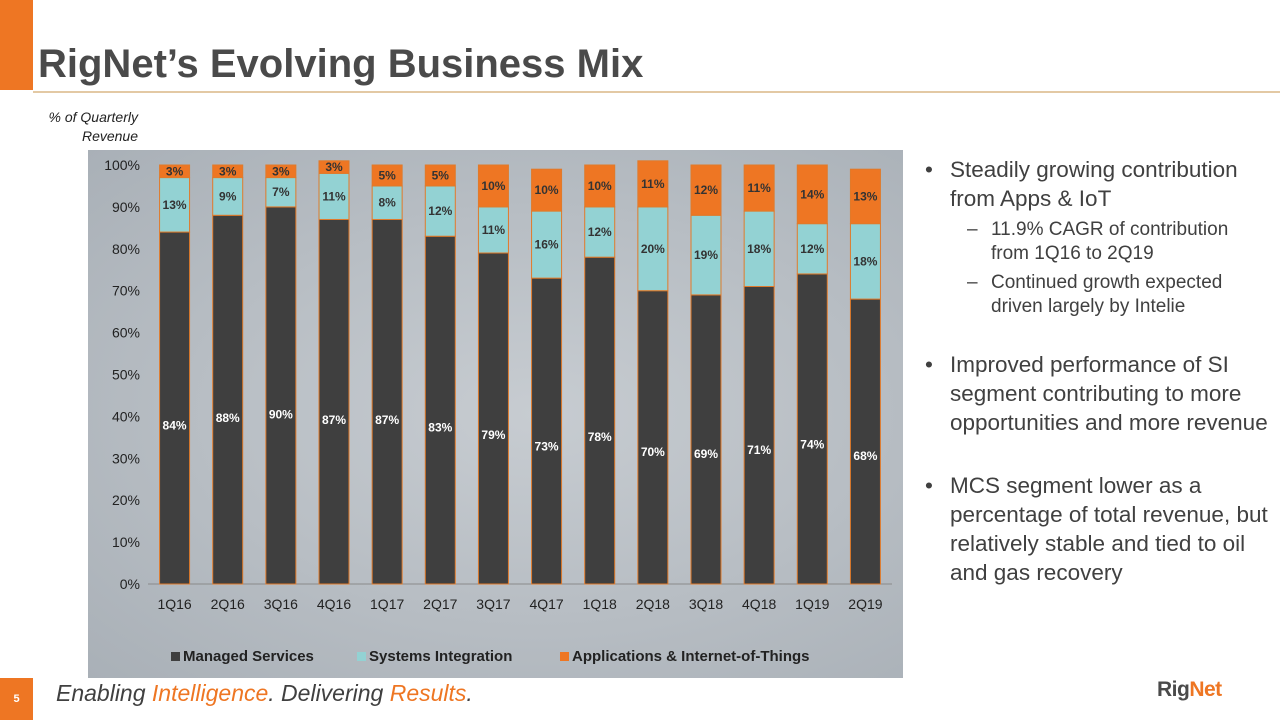 The width and height of the screenshot is (1280, 720). I want to click on data-label: 19%, so click(706, 255).